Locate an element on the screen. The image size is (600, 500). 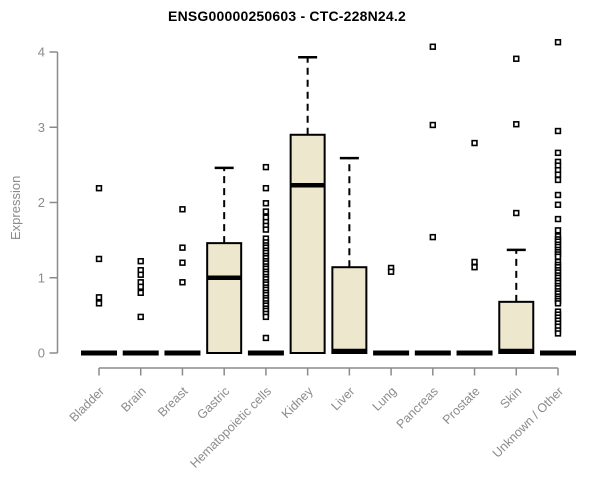
x-tick-label: Lung is located at coordinates (385, 399).